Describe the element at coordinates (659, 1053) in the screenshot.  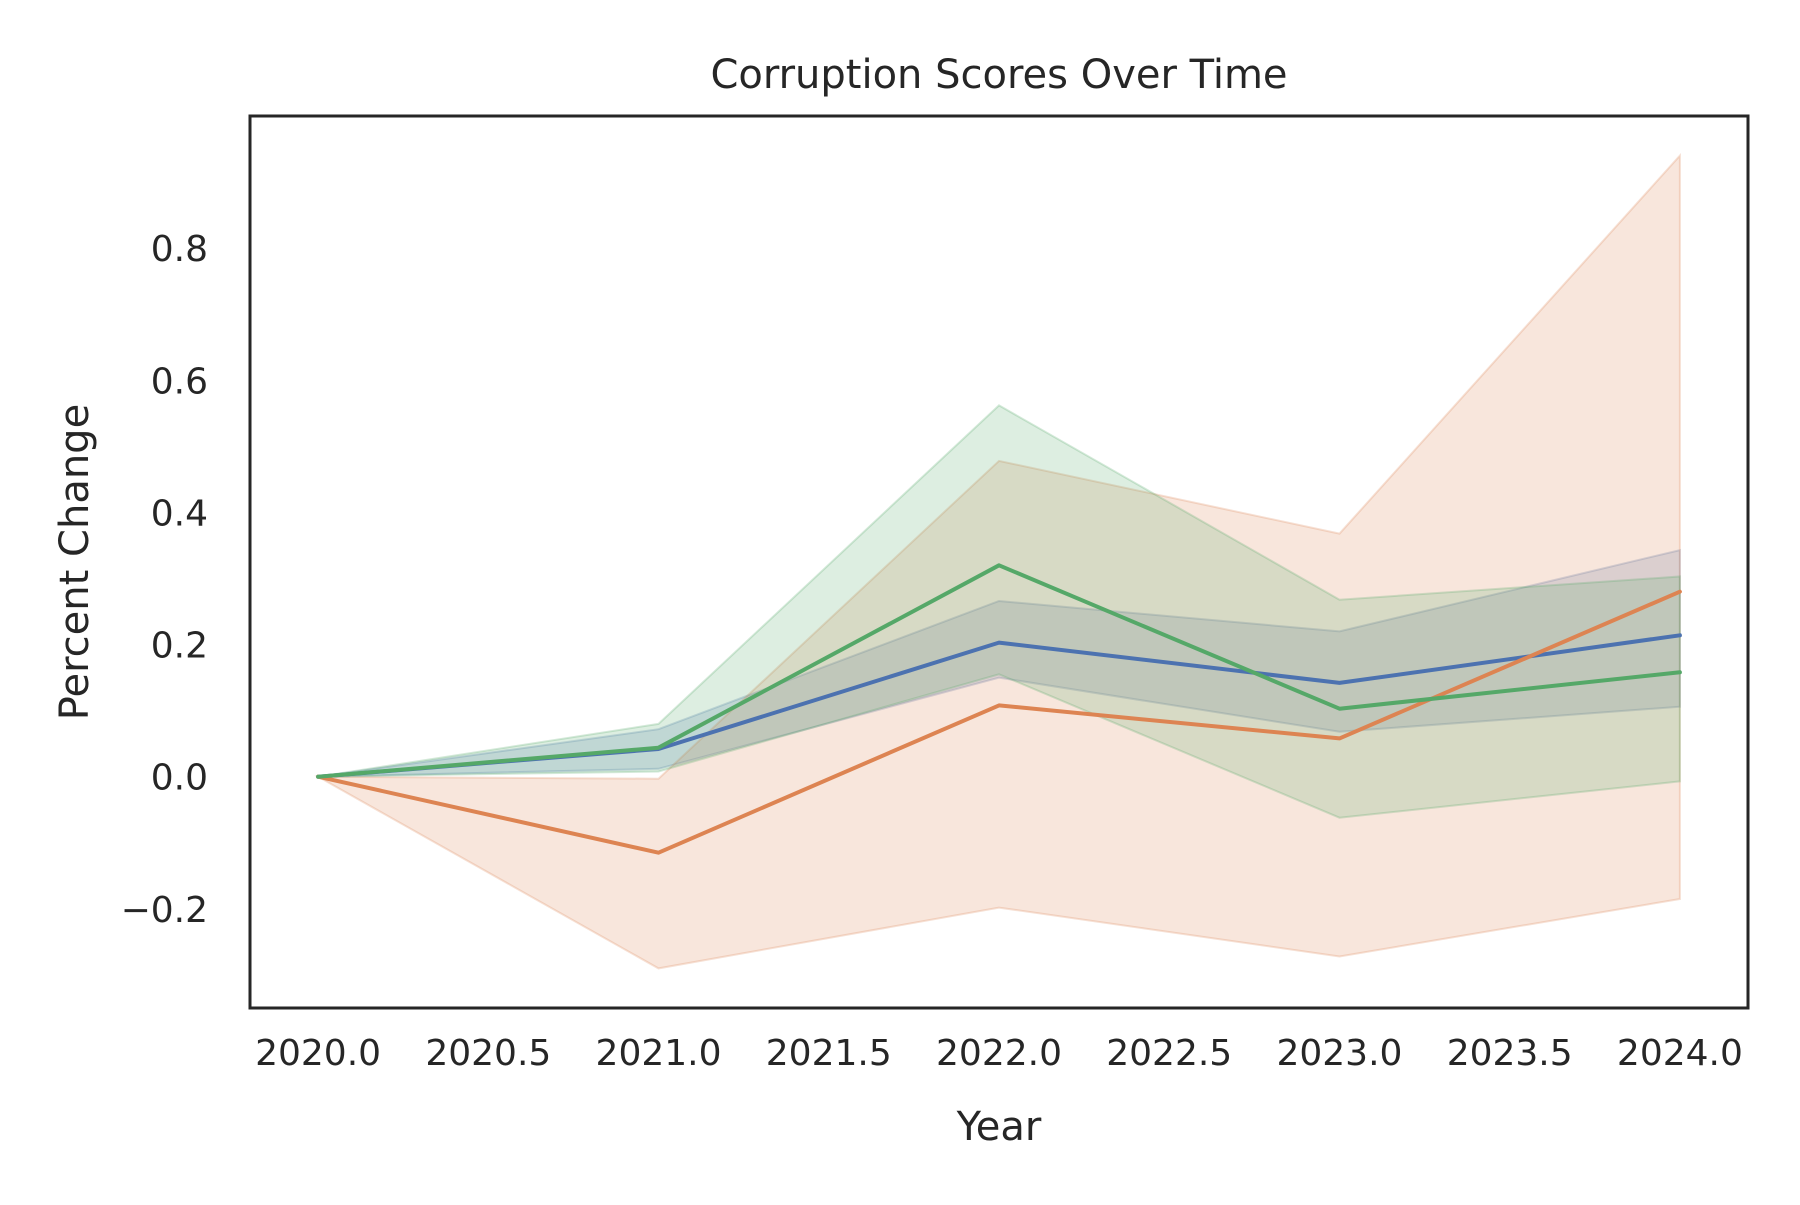
I see `x-tick-label: 2021.0` at that location.